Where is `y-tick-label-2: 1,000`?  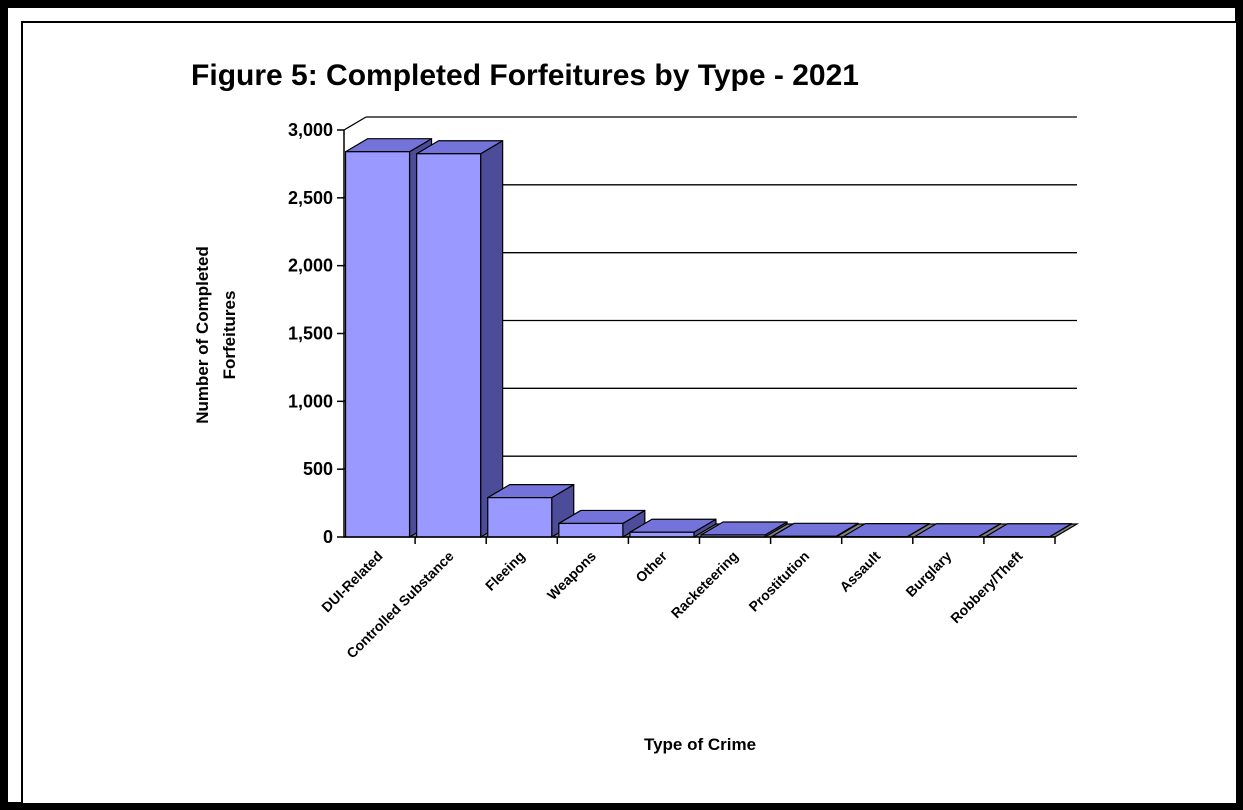 y-tick-label-2: 1,000 is located at coordinates (310, 401).